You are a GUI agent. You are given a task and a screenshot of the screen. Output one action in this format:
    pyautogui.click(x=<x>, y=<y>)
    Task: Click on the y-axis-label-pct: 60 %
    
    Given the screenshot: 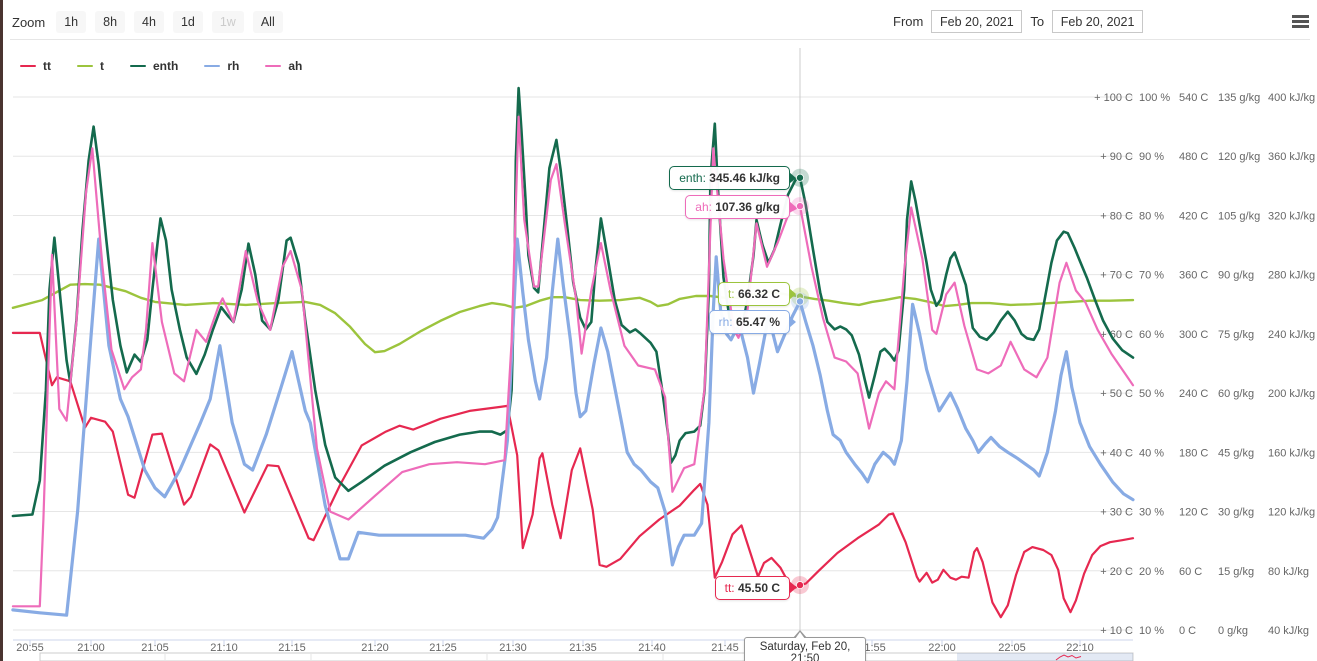 What is the action you would take?
    pyautogui.click(x=1151, y=335)
    